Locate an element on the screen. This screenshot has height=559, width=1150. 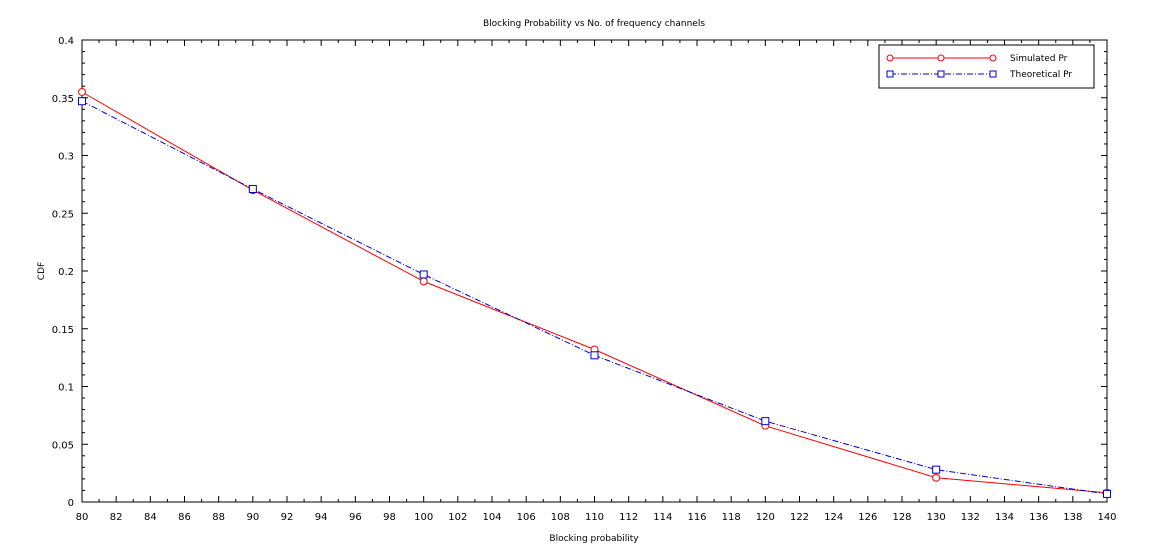
legend-entry-simulated: Simulated Pr is located at coordinates (977, 59).